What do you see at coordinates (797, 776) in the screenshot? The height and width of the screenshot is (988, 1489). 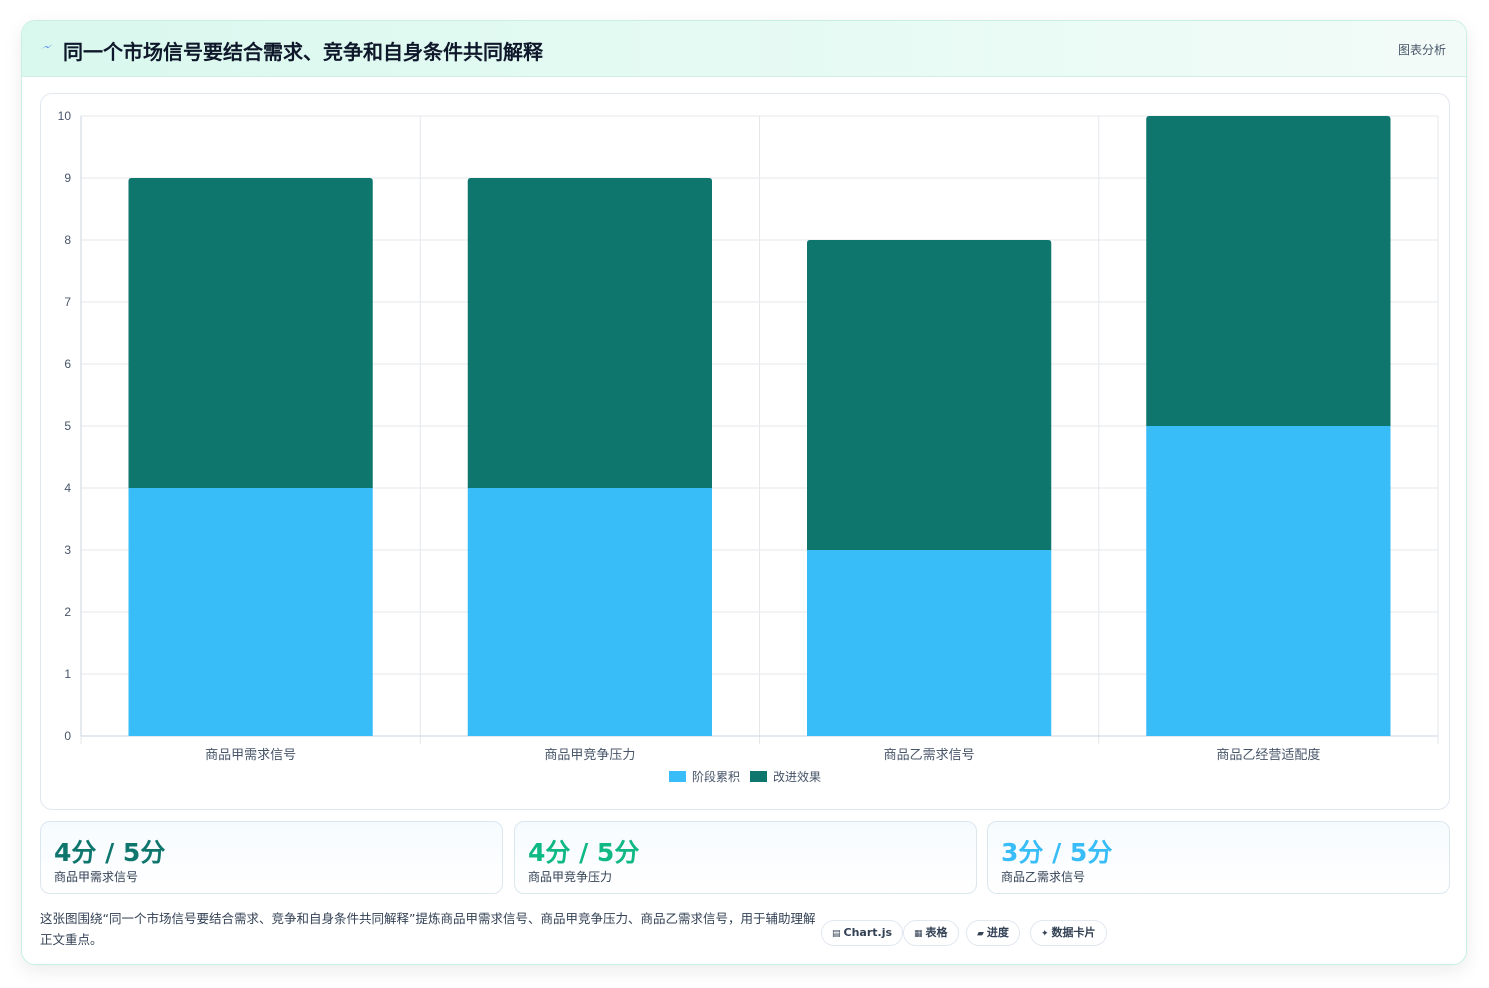 I see `legend-label: 改进效果` at bounding box center [797, 776].